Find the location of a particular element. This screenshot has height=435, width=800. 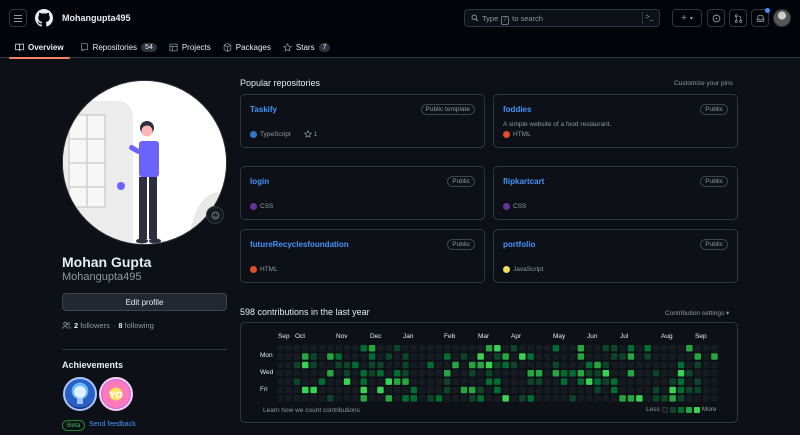

github-logo-icon is located at coordinates (44, 18).